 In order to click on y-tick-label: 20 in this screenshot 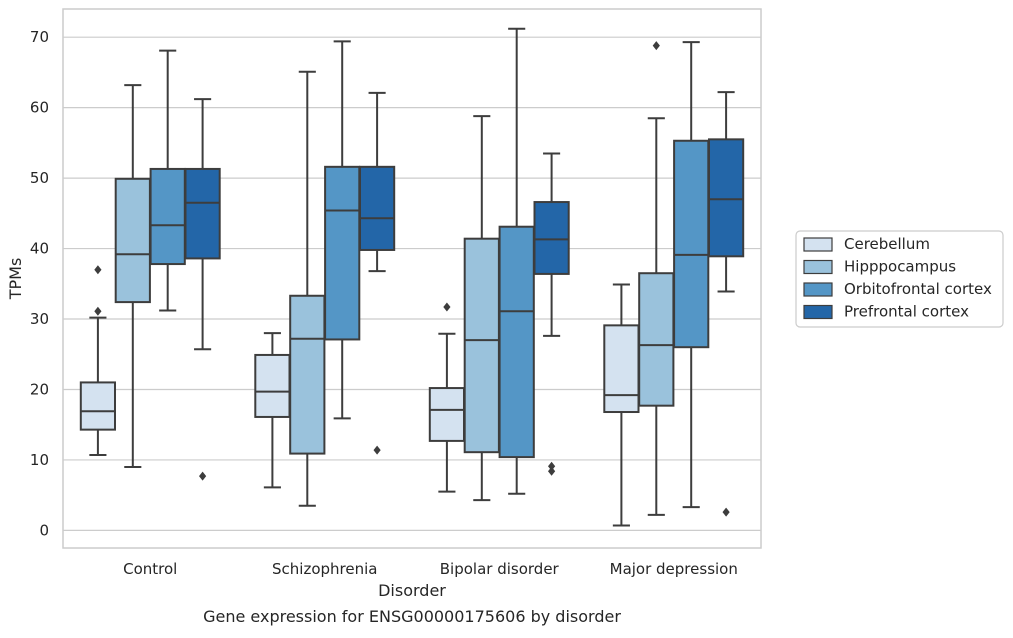, I will do `click(39, 389)`.